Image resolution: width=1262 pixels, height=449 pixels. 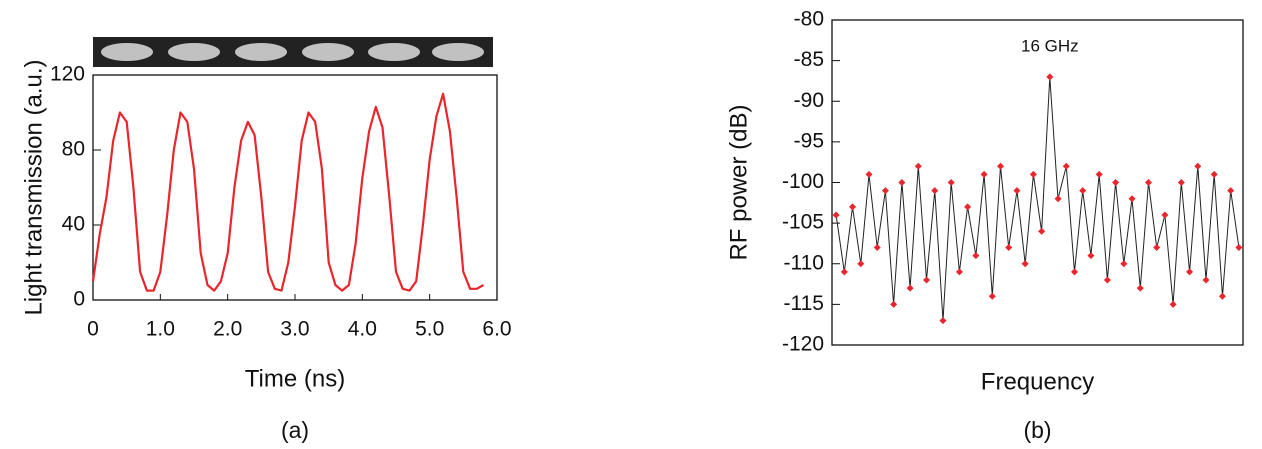 What do you see at coordinates (809, 19) in the screenshot?
I see `y-tick-label: -80` at bounding box center [809, 19].